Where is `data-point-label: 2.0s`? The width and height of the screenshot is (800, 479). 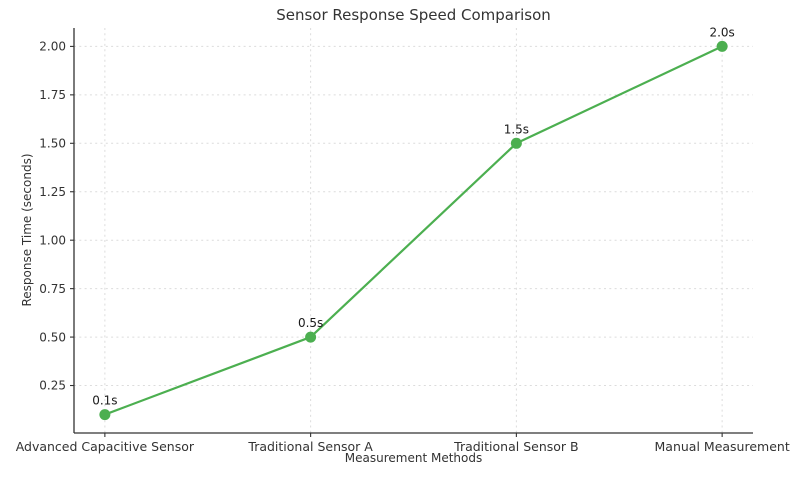
data-point-label: 2.0s is located at coordinates (721, 32).